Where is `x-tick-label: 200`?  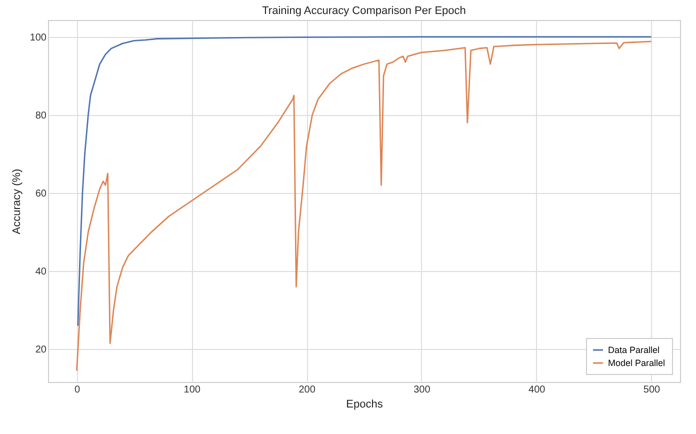
x-tick-label: 200 is located at coordinates (307, 390).